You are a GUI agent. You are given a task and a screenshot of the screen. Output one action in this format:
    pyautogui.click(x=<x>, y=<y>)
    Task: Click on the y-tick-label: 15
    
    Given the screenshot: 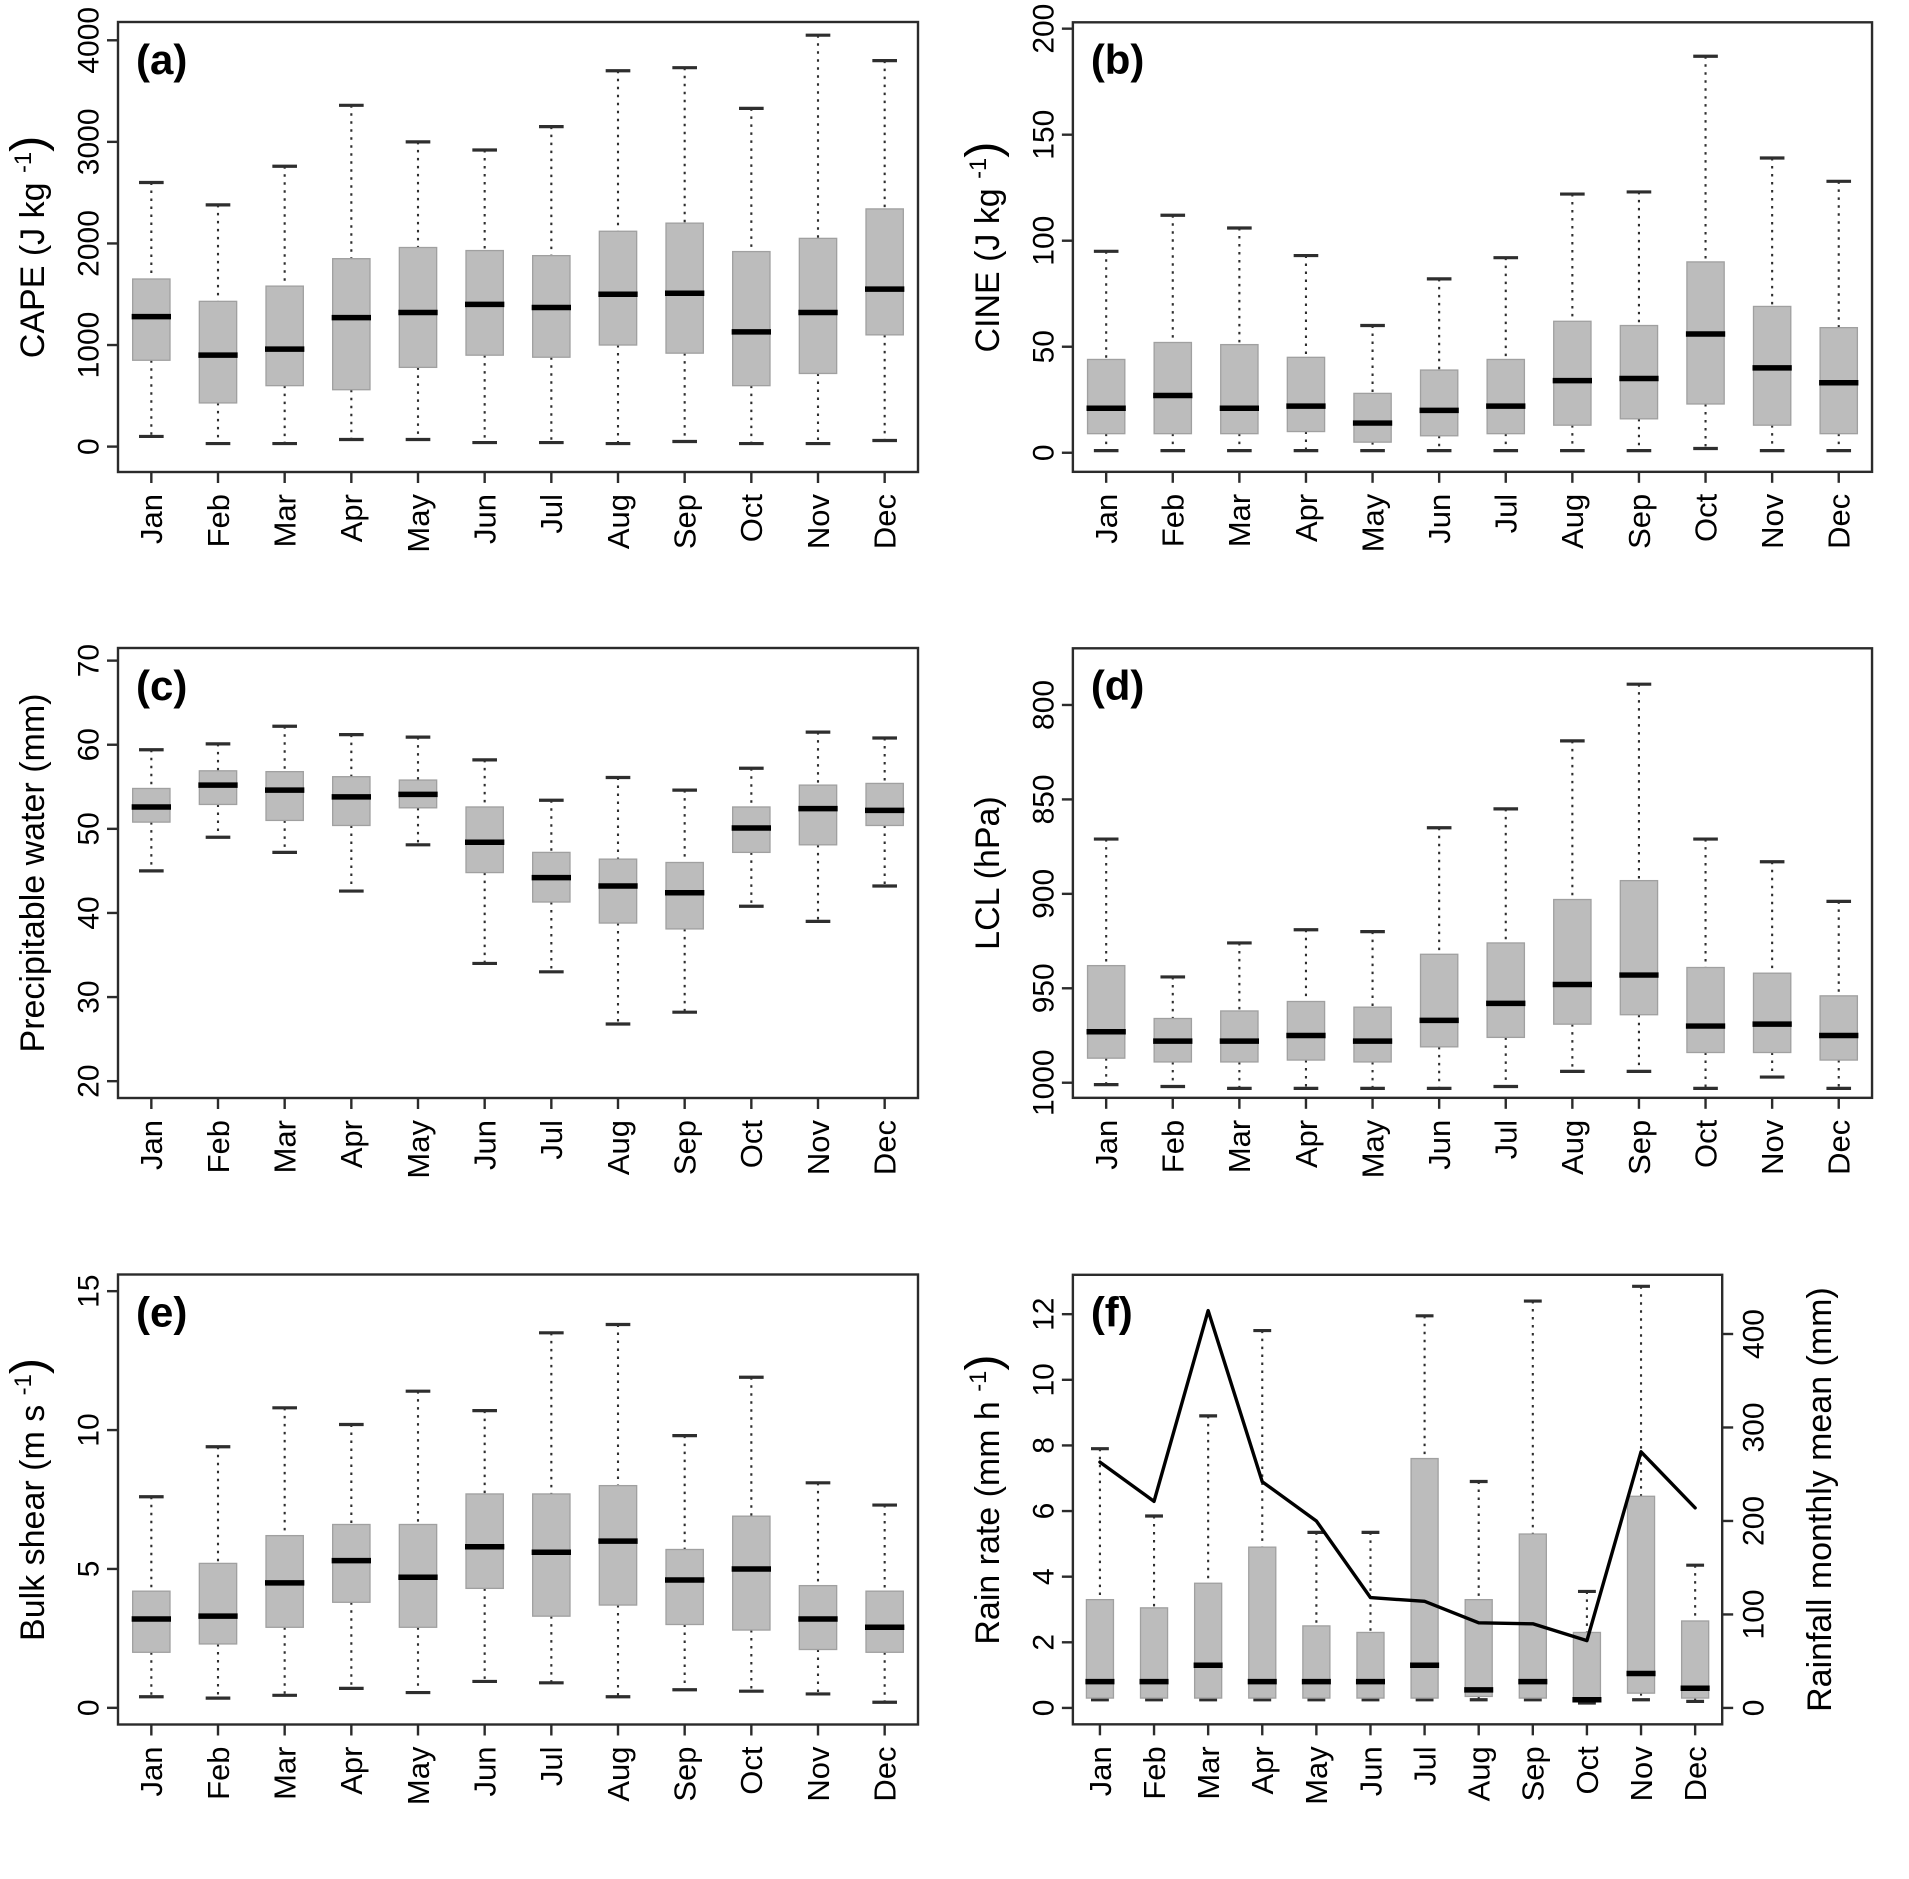 What is the action you would take?
    pyautogui.click(x=89, y=1290)
    